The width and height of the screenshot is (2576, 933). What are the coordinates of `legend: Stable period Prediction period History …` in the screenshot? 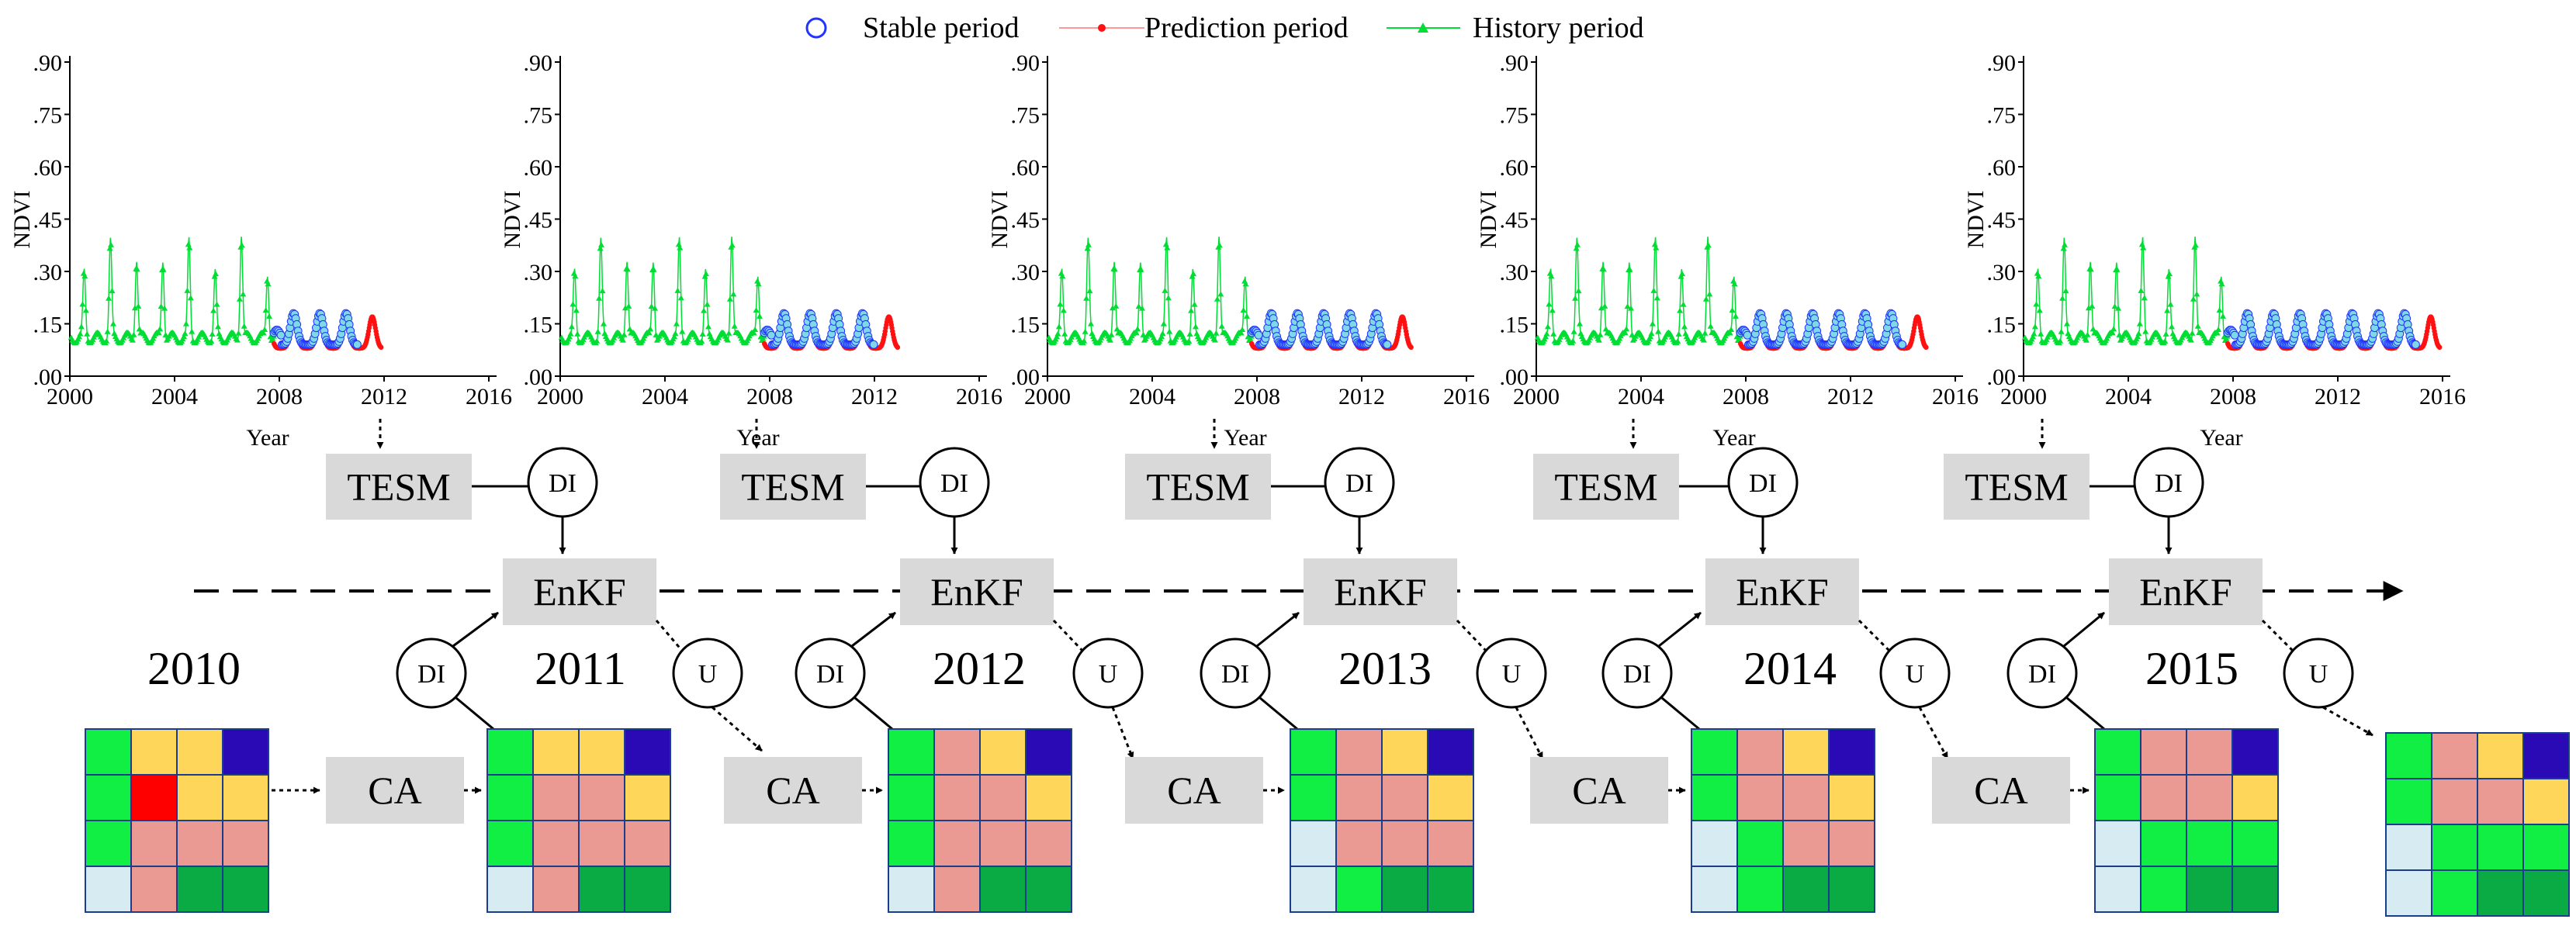 It's located at (1224, 28).